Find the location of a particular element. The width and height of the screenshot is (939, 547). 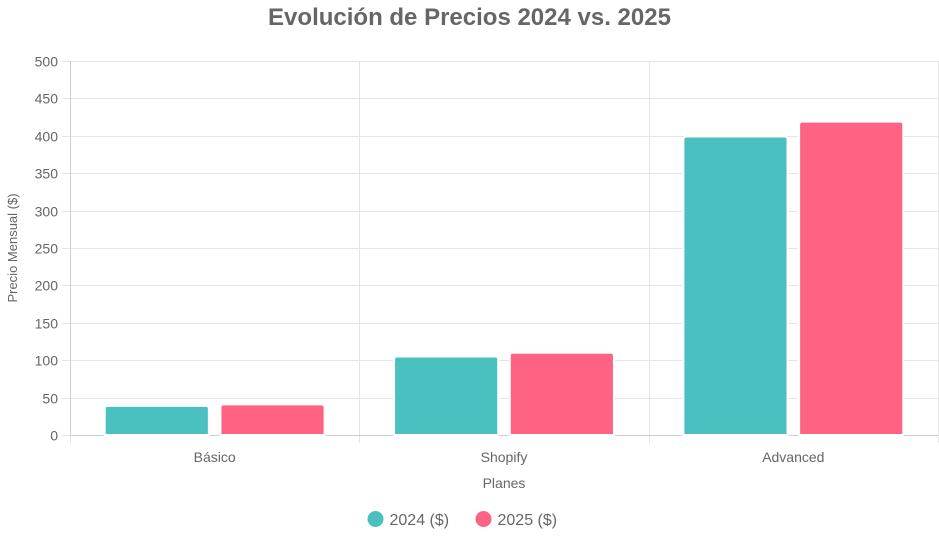

x-tick-label: Shopify is located at coordinates (504, 457).